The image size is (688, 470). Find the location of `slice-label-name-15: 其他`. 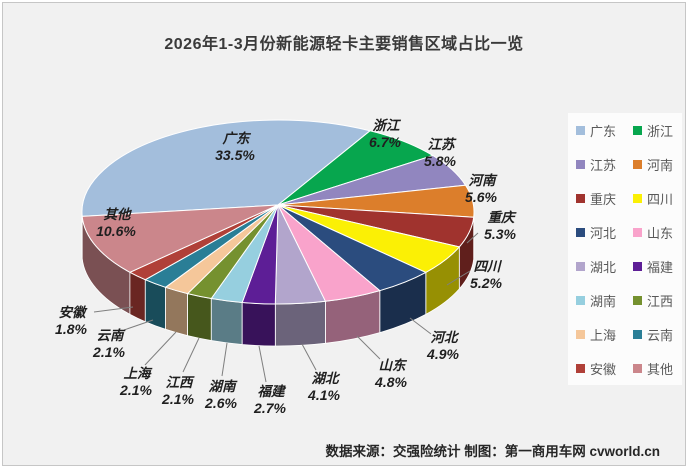

slice-label-name-15: 其他 is located at coordinates (117, 215).